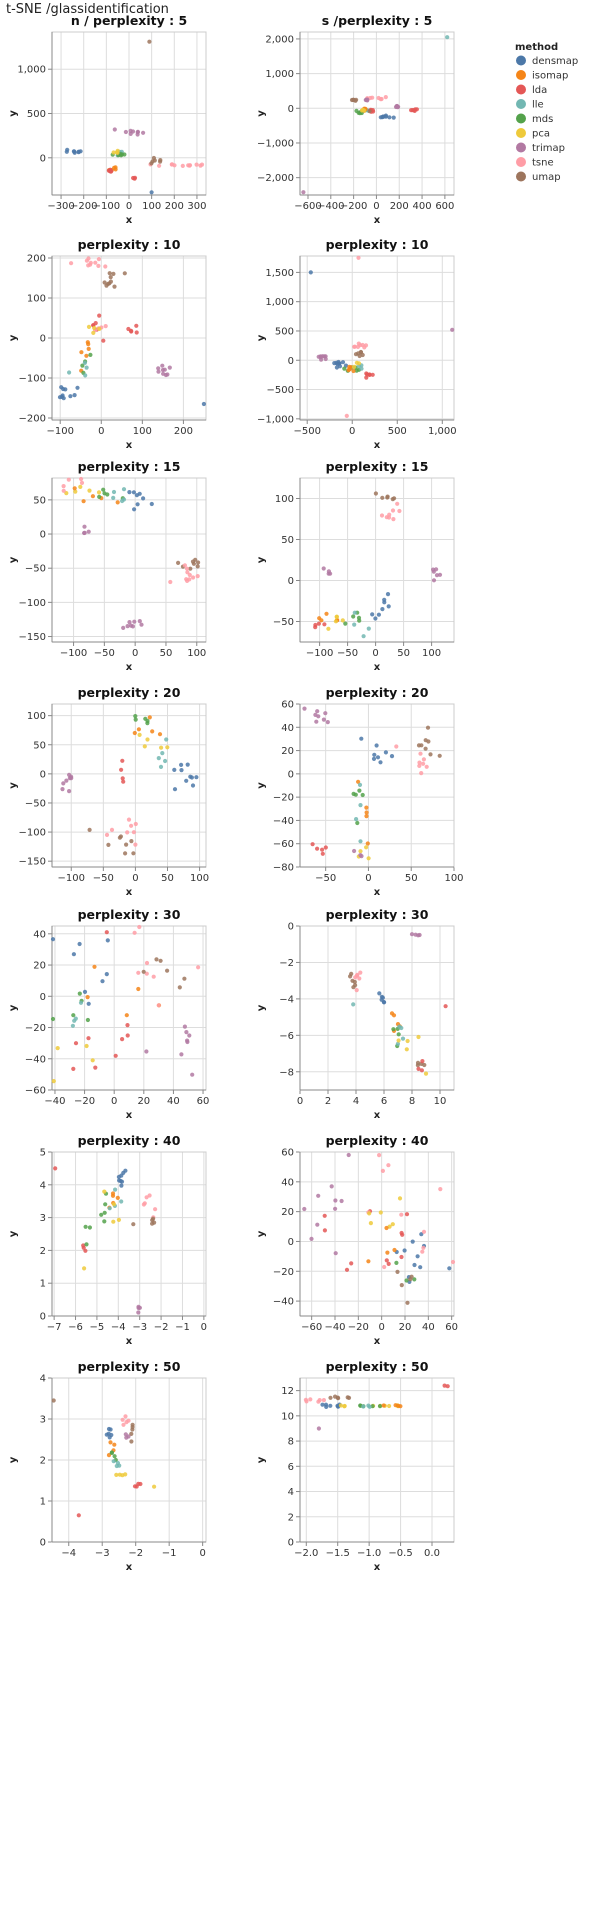 The image size is (608, 1930). What do you see at coordinates (135, 878) in the screenshot?
I see `x-tick-label: 0` at bounding box center [135, 878].